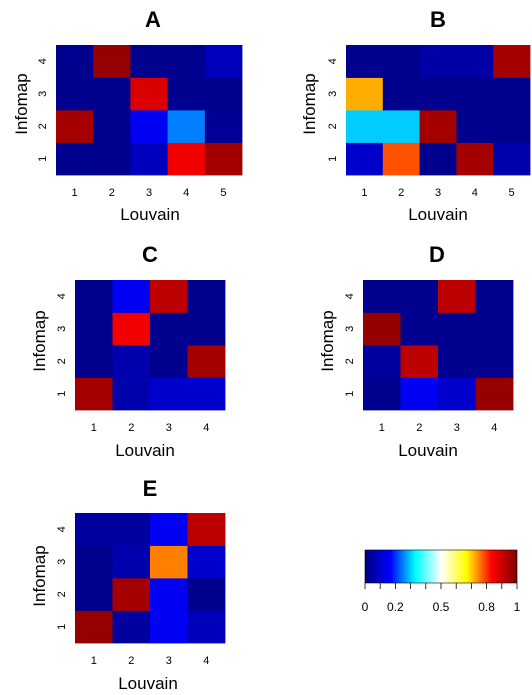  I want to click on panel-e-x-ticks: 1 2 3 4, so click(150, 661).